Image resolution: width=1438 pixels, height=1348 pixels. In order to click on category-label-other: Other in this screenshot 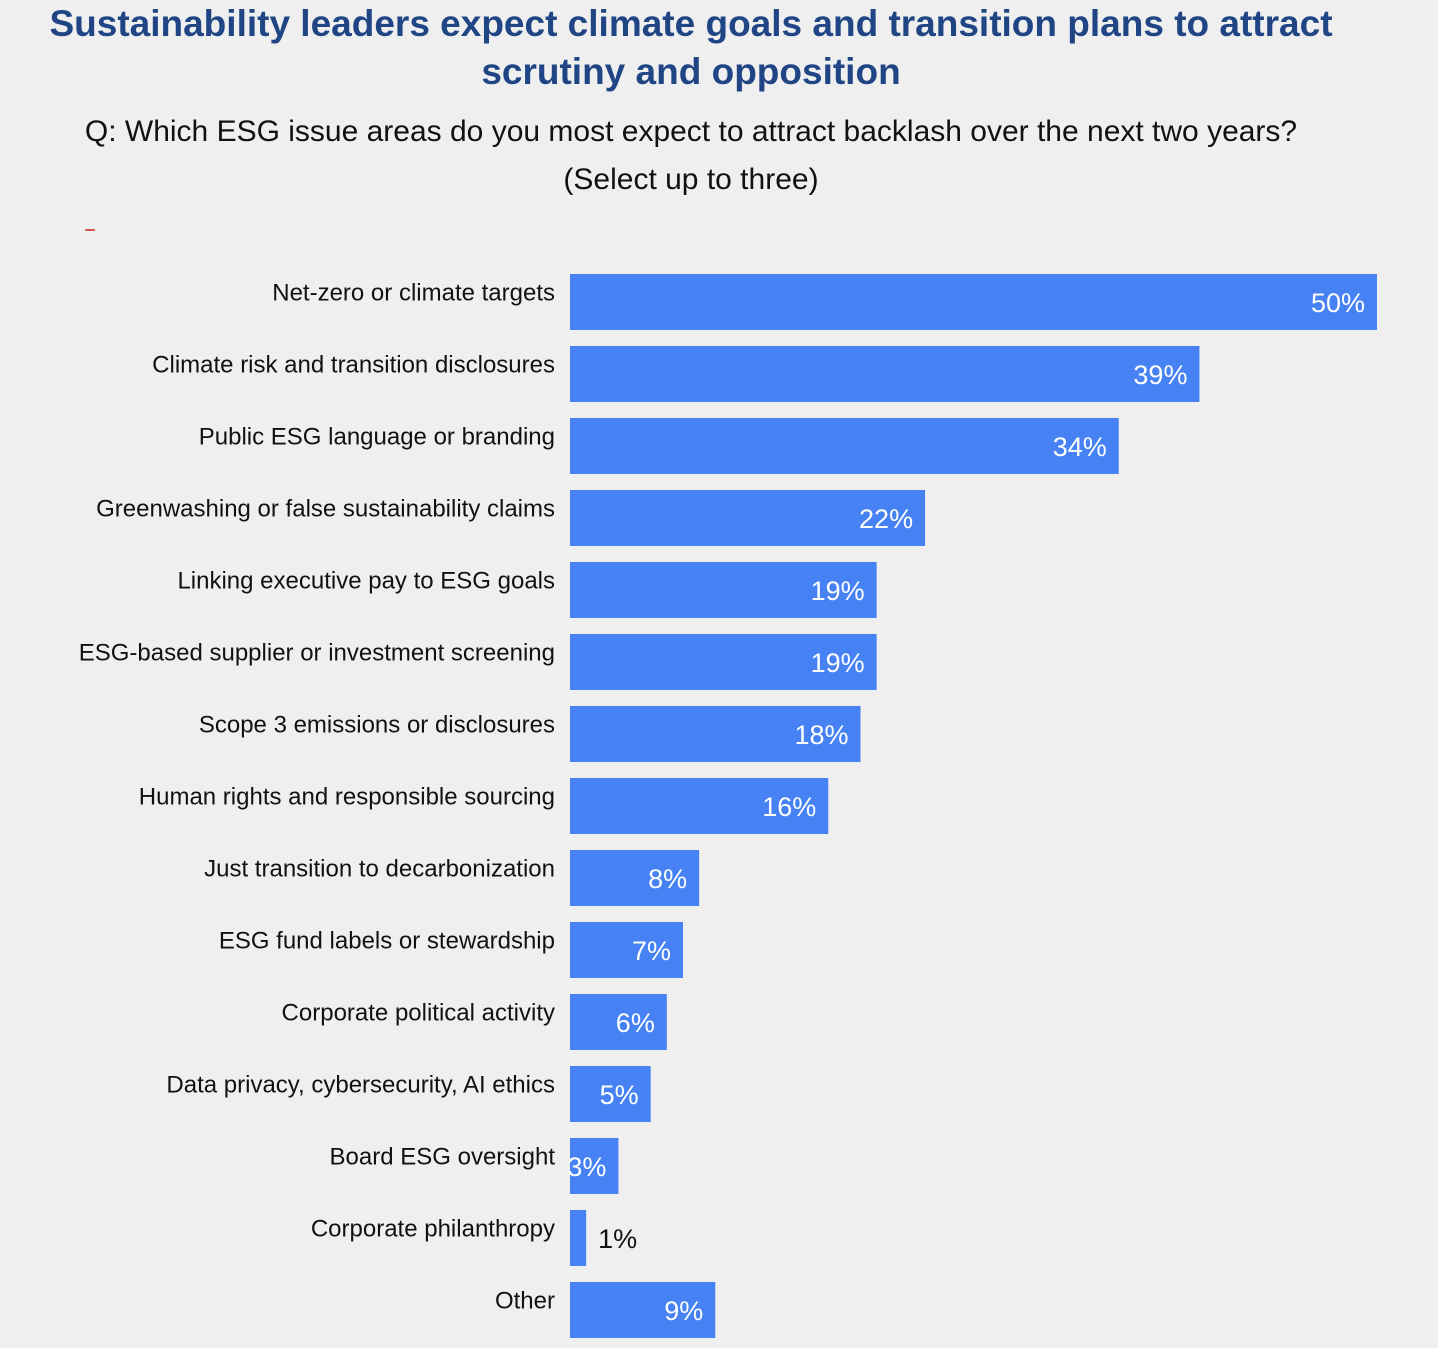, I will do `click(525, 1300)`.